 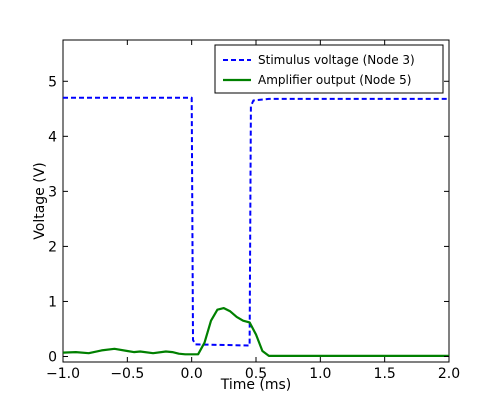 I want to click on x-tick-label: 1.0, so click(x=320, y=374).